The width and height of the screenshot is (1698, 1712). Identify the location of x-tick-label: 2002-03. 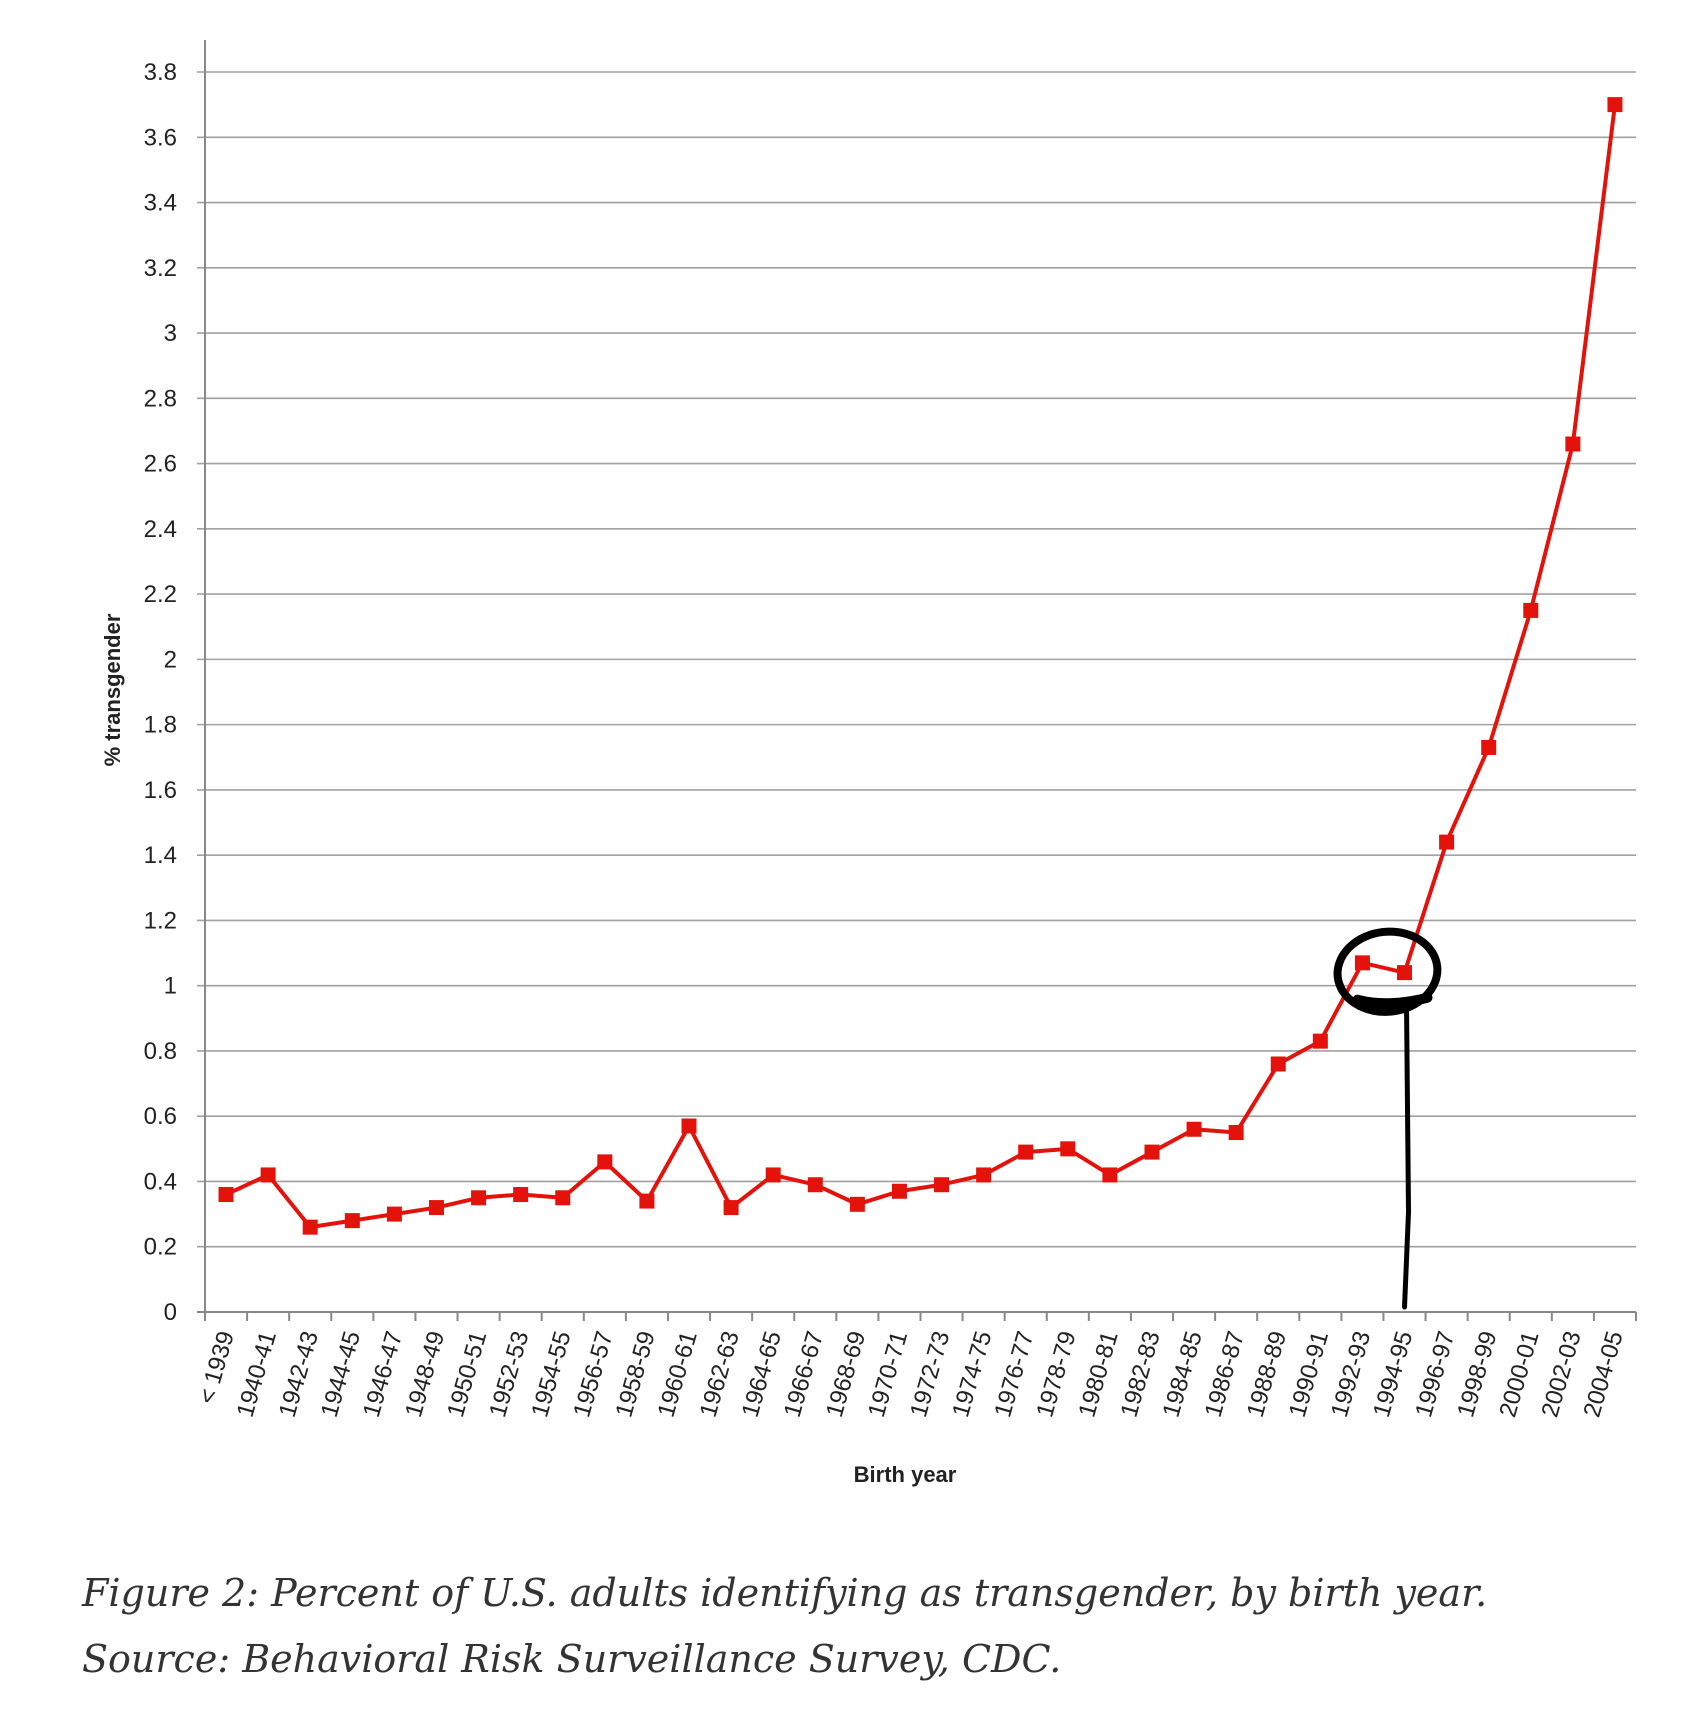
(1561, 1374).